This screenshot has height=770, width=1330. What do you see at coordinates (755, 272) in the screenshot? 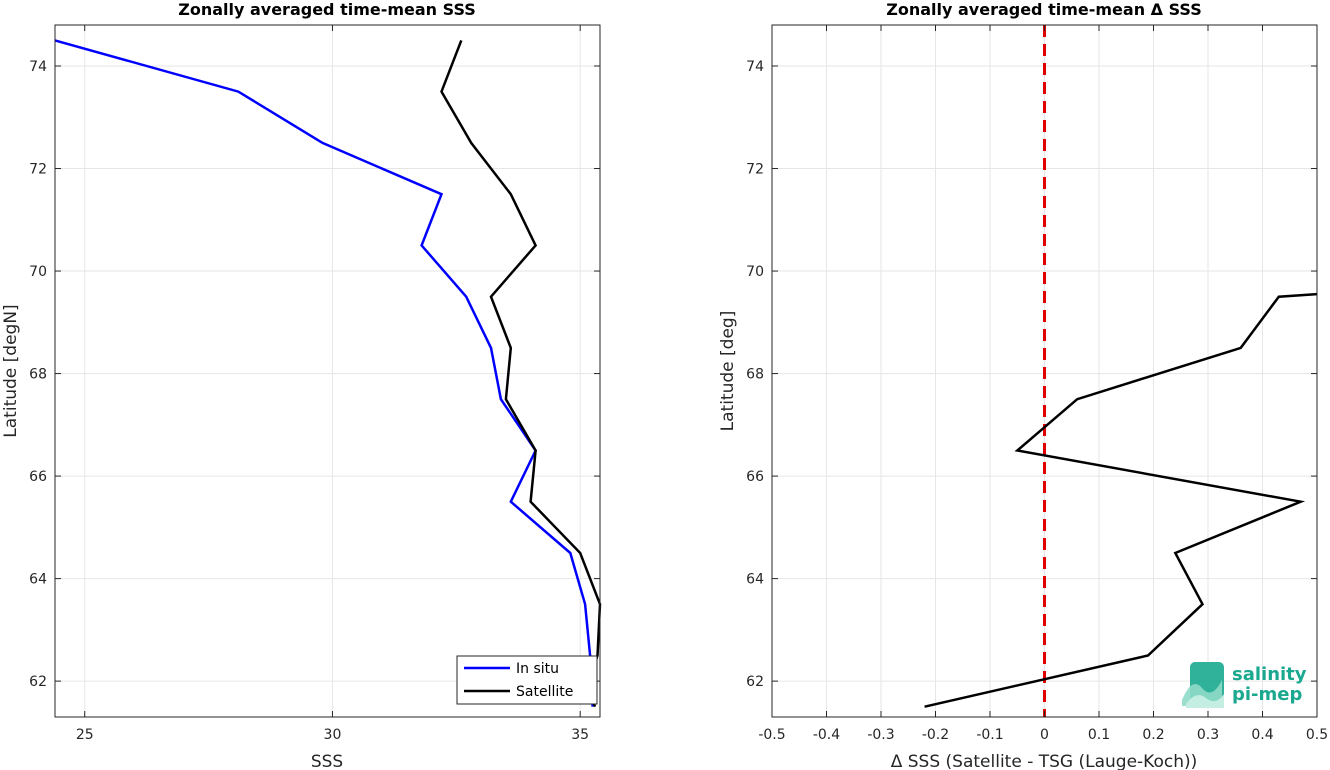
I see `right-y-tick-label: 70` at bounding box center [755, 272].